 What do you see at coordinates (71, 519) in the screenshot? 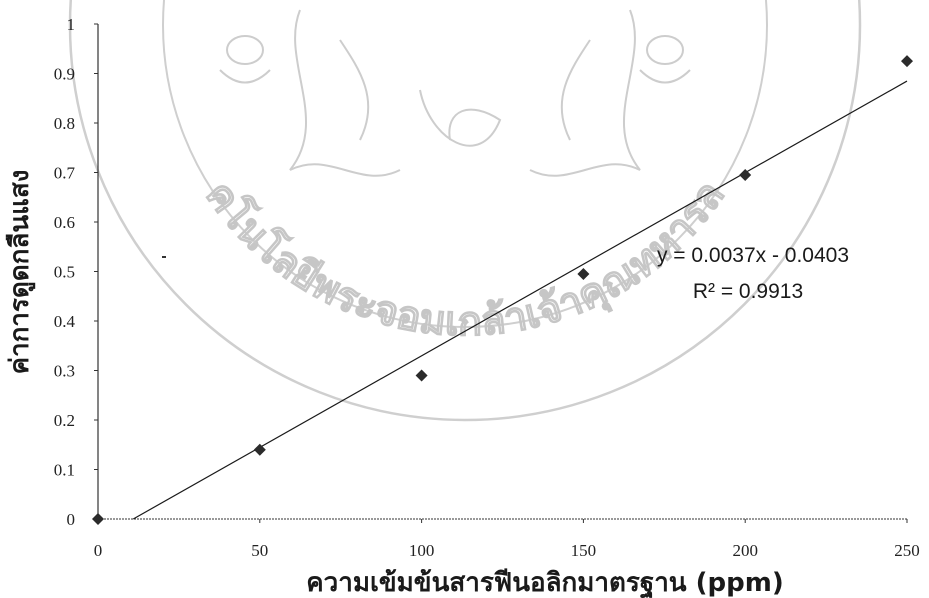
I see `y-tick-label: 0` at bounding box center [71, 519].